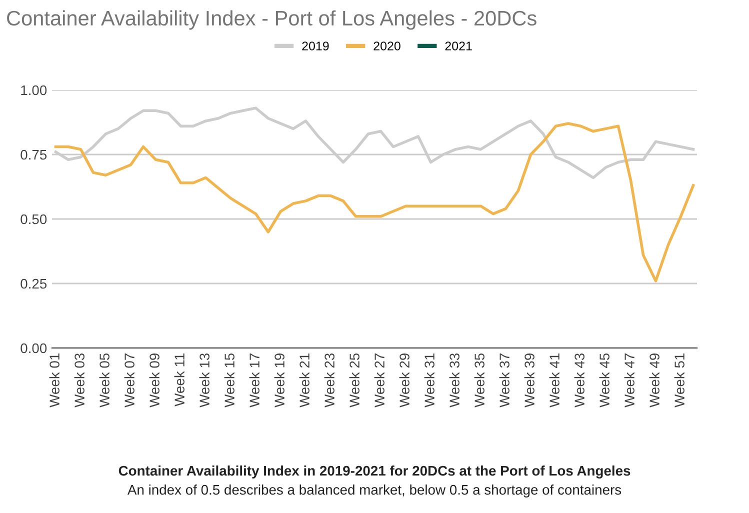 This screenshot has width=749, height=513. Describe the element at coordinates (604, 380) in the screenshot. I see `x-tick-label: Week 45` at that location.